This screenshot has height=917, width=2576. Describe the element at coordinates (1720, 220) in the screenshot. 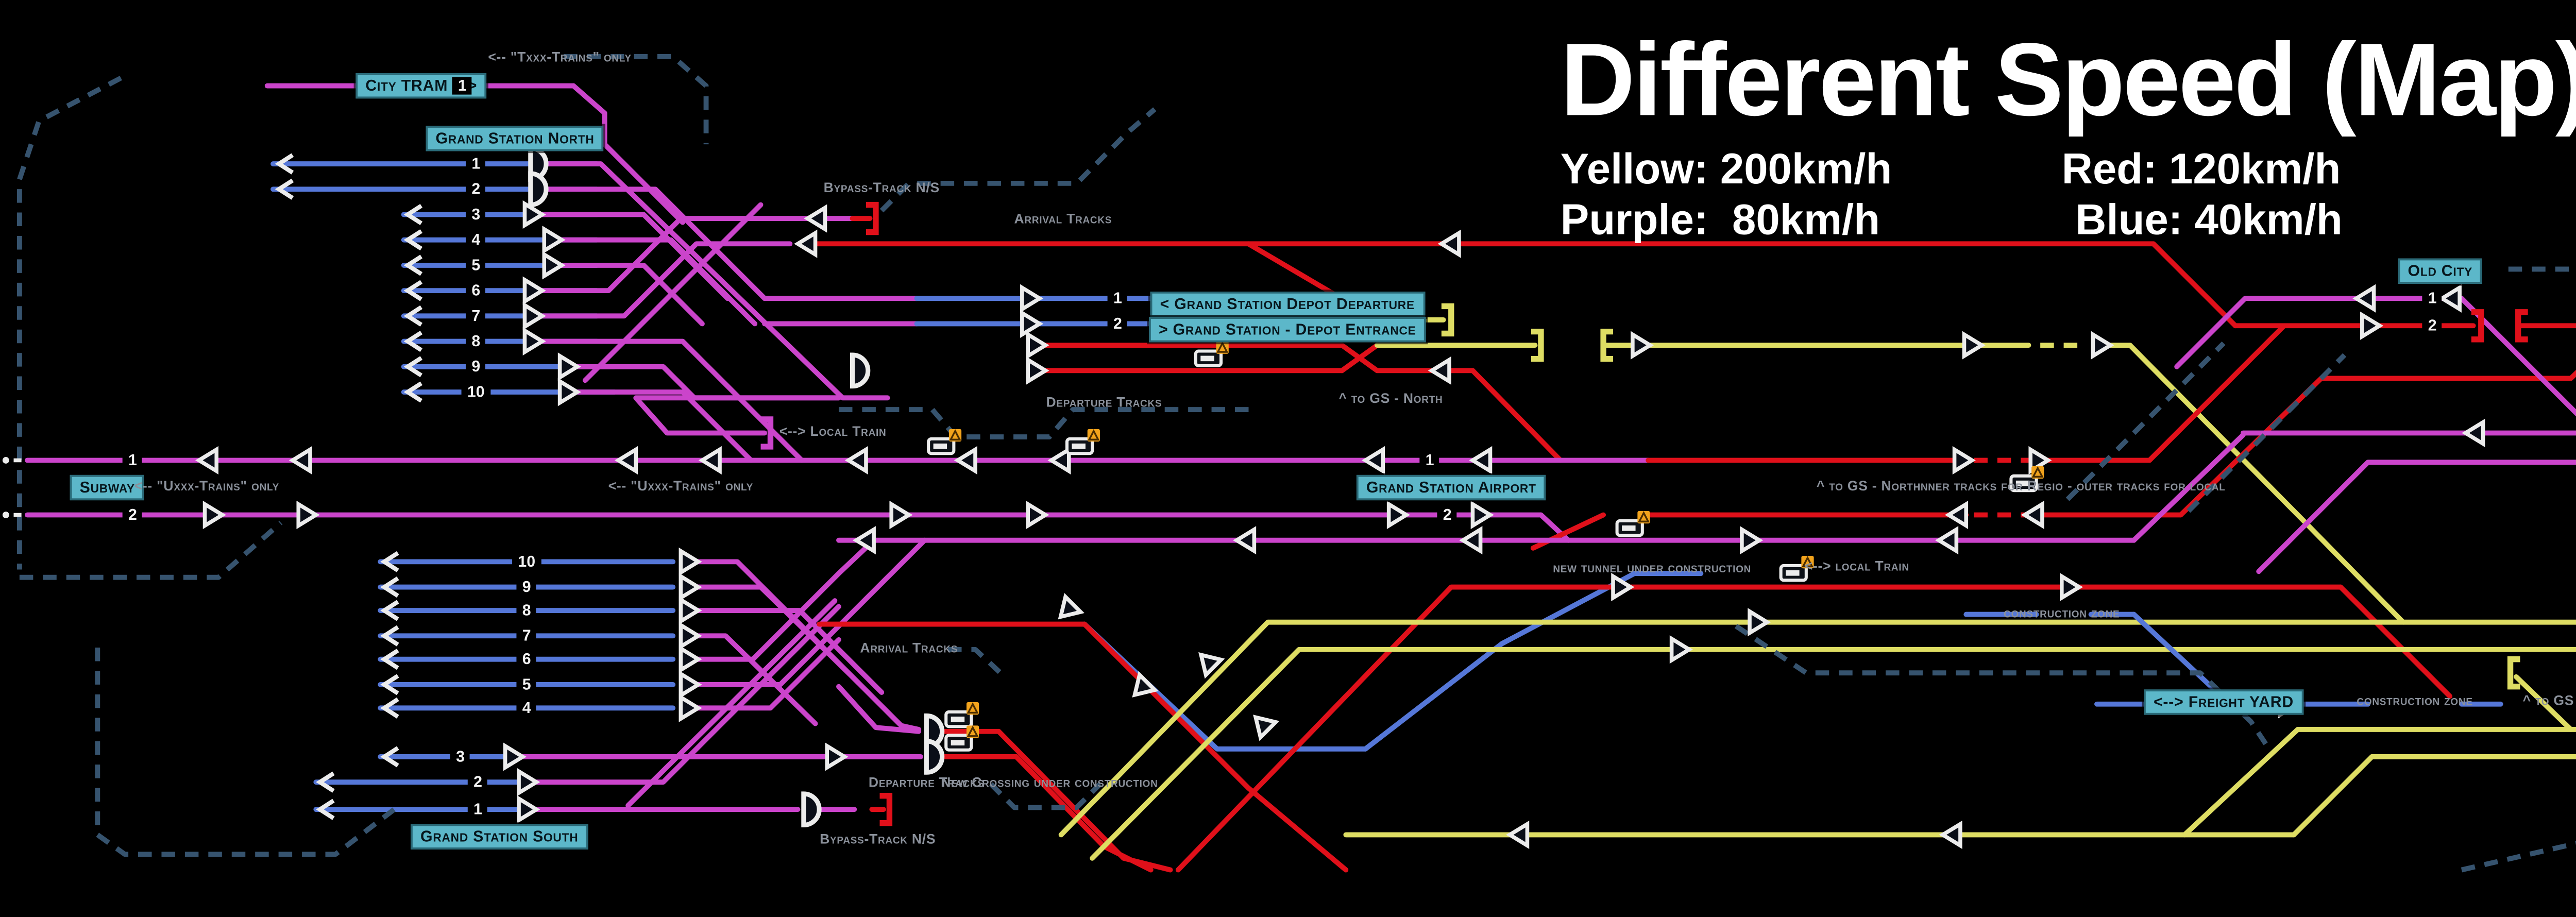

I see `legend-item-2: Purple: 80km/h` at that location.